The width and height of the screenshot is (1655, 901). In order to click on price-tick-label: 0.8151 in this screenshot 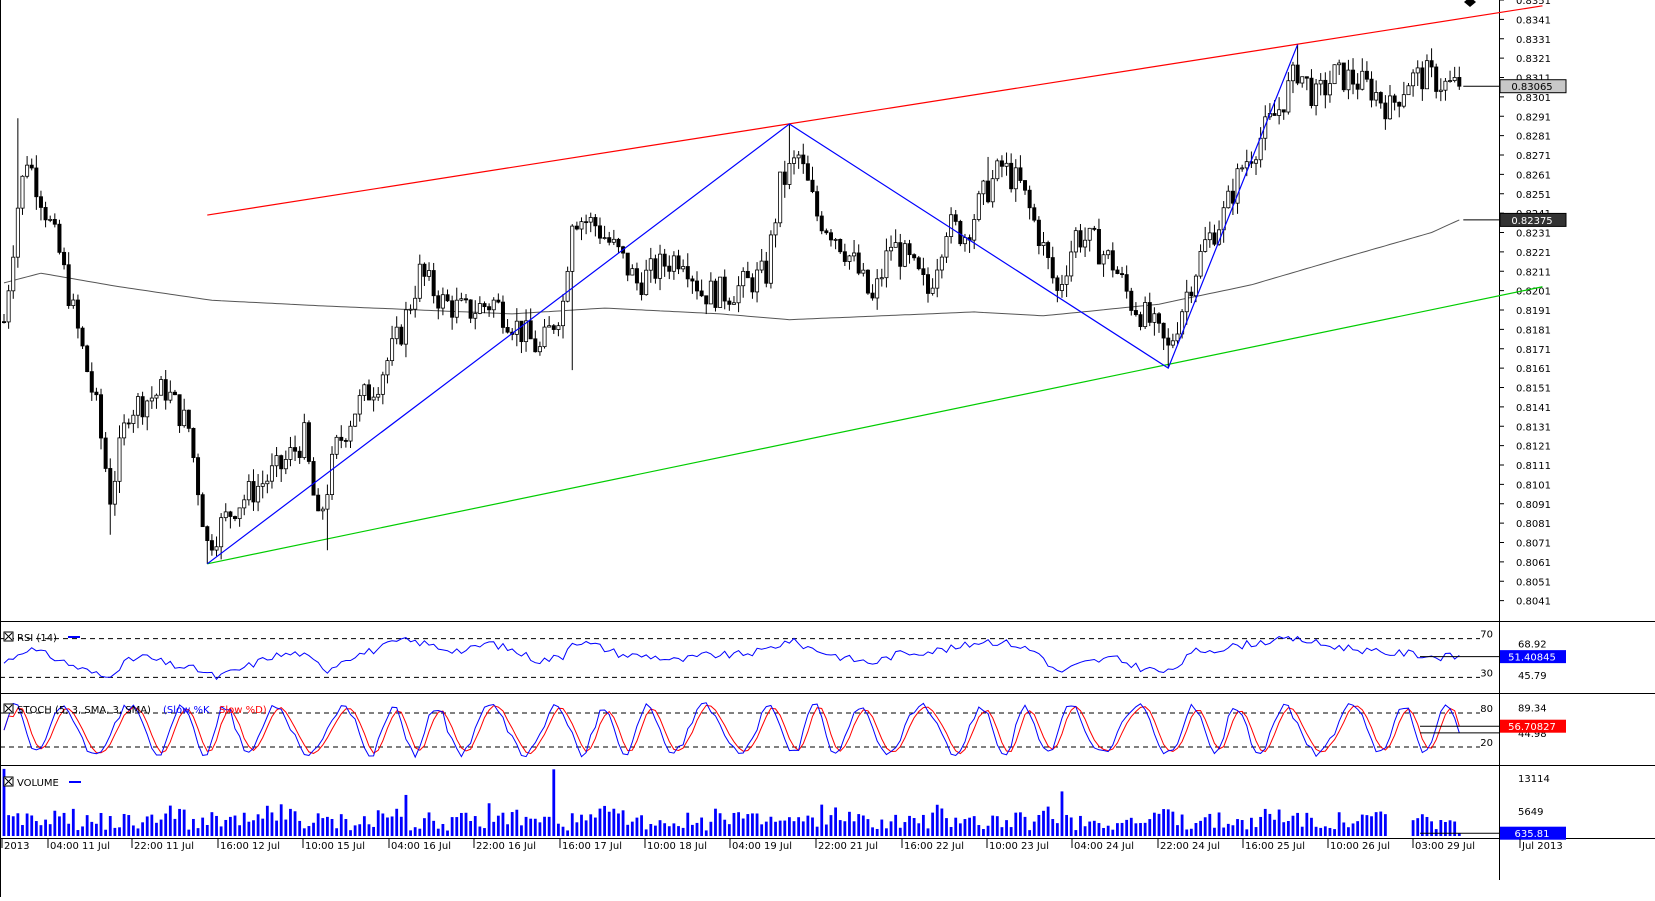, I will do `click(1533, 389)`.